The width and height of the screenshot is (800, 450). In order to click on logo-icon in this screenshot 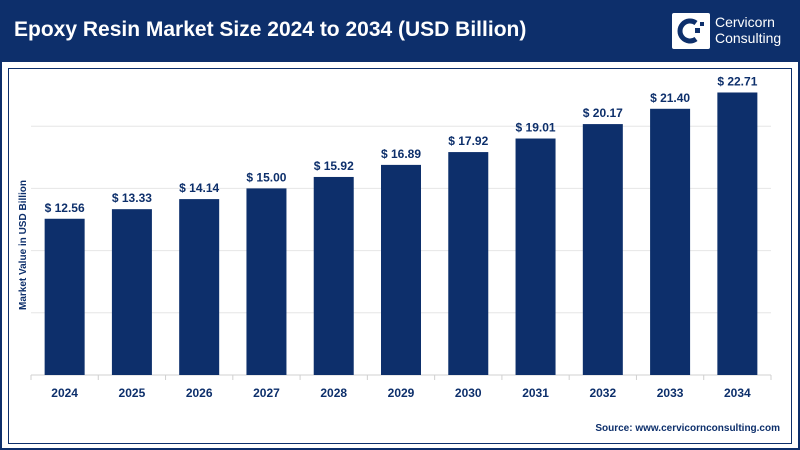, I will do `click(691, 31)`.